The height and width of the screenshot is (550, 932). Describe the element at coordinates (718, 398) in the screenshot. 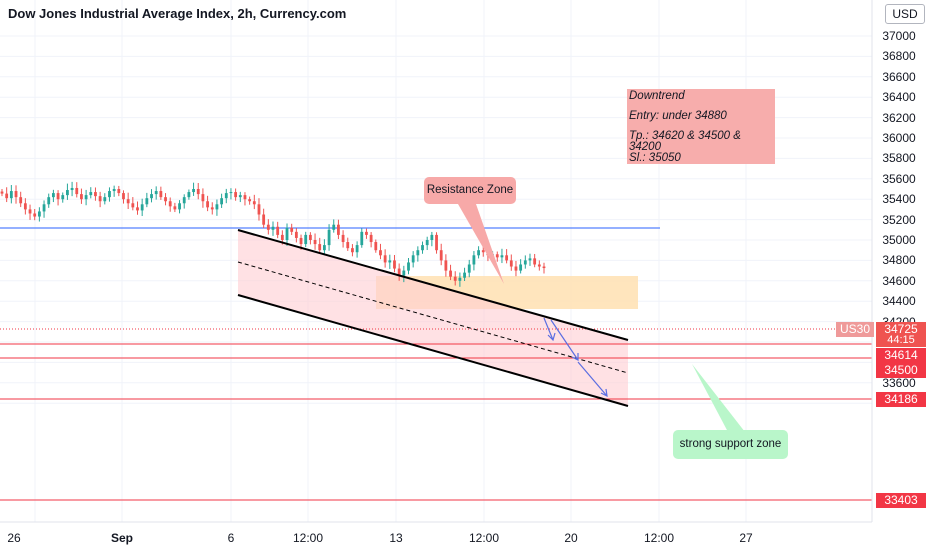

I see `support-callout-pointer` at that location.